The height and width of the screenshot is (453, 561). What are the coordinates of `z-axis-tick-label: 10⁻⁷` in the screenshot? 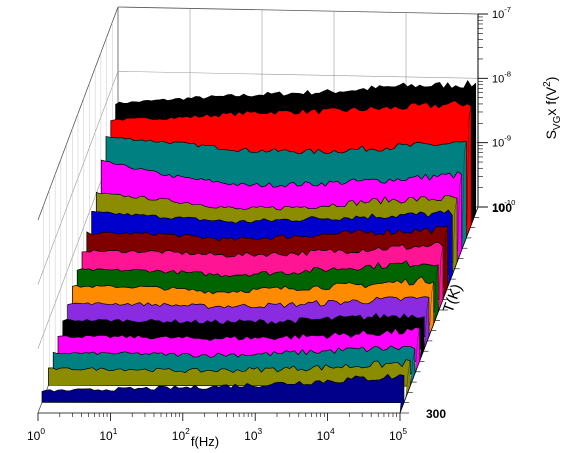 It's located at (501, 13).